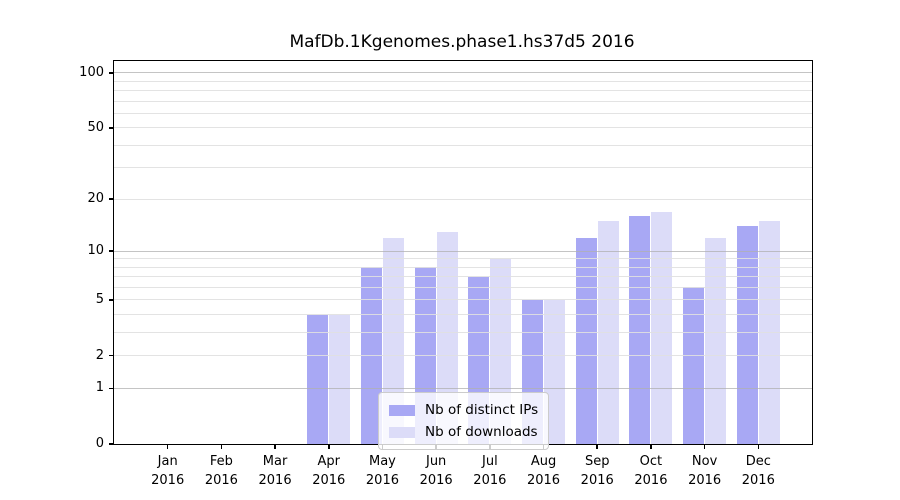 The image size is (900, 500). Describe the element at coordinates (99, 388) in the screenshot. I see `y-tick-label: 1` at that location.